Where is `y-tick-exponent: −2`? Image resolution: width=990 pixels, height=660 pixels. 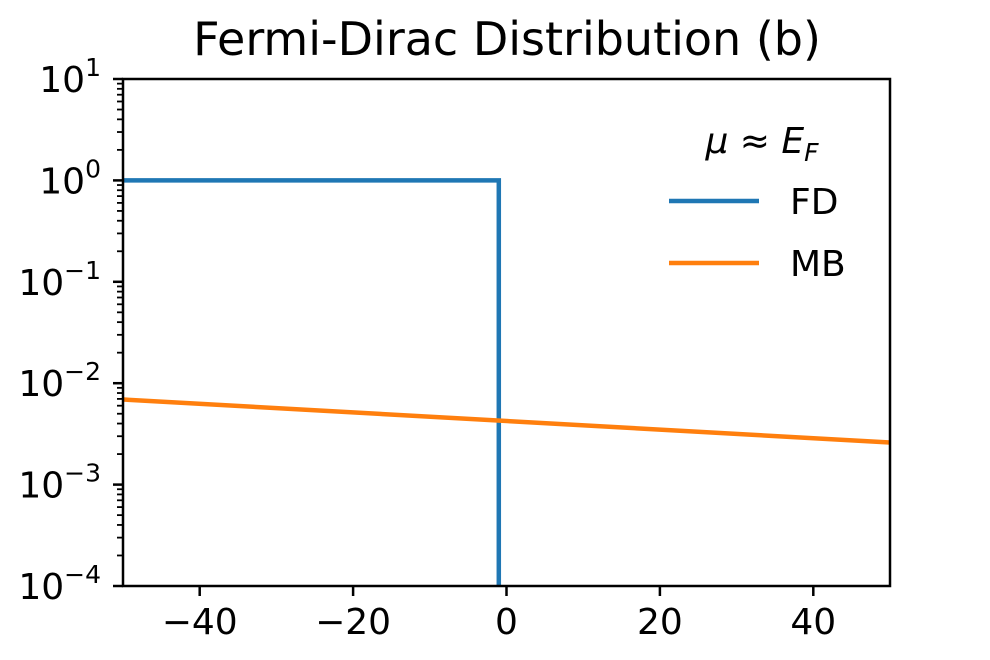 y-tick-exponent: −2 is located at coordinates (82, 371).